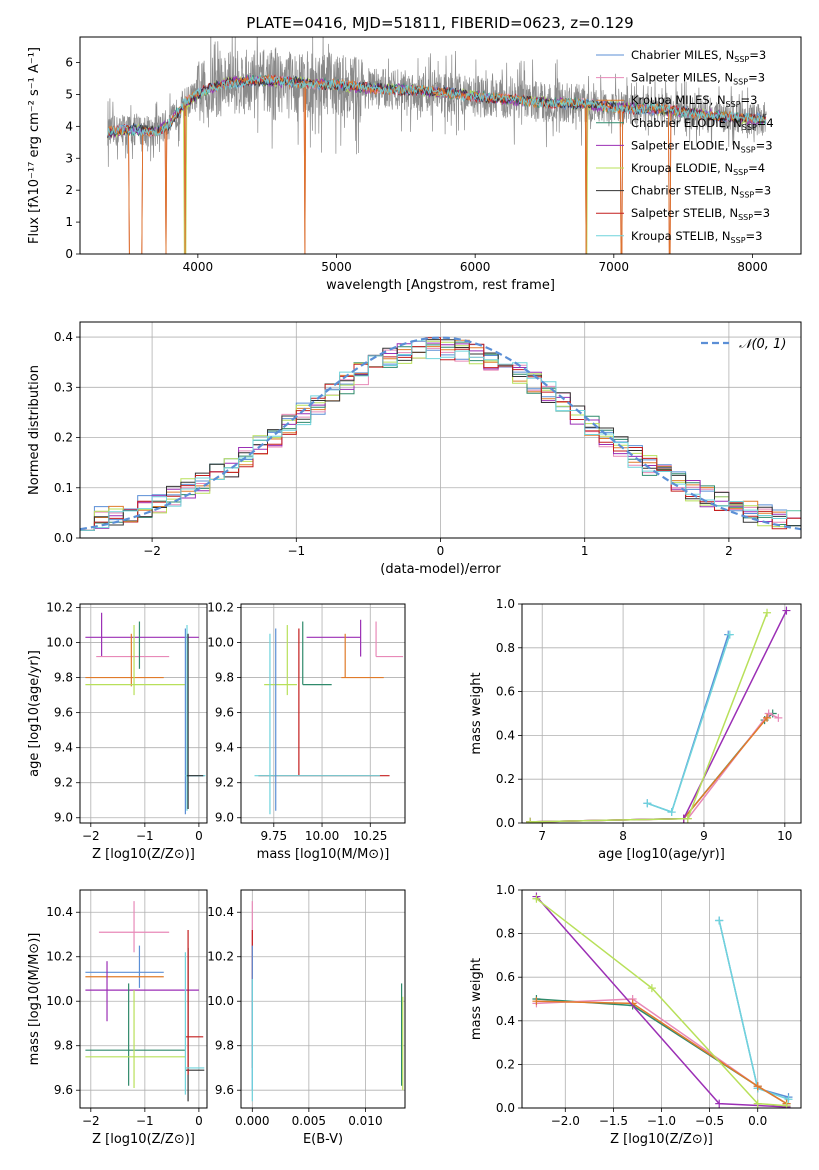 The height and width of the screenshot is (1170, 819). What do you see at coordinates (476, 713) in the screenshot?
I see `weight_vs_age-ylabel: mass weight` at bounding box center [476, 713].